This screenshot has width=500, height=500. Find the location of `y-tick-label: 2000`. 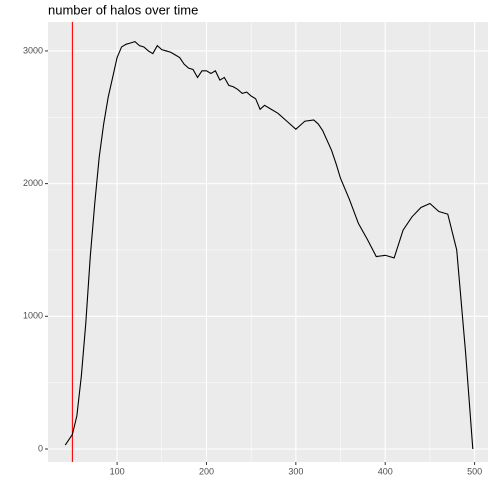

y-tick-label: 2000 is located at coordinates (33, 183).